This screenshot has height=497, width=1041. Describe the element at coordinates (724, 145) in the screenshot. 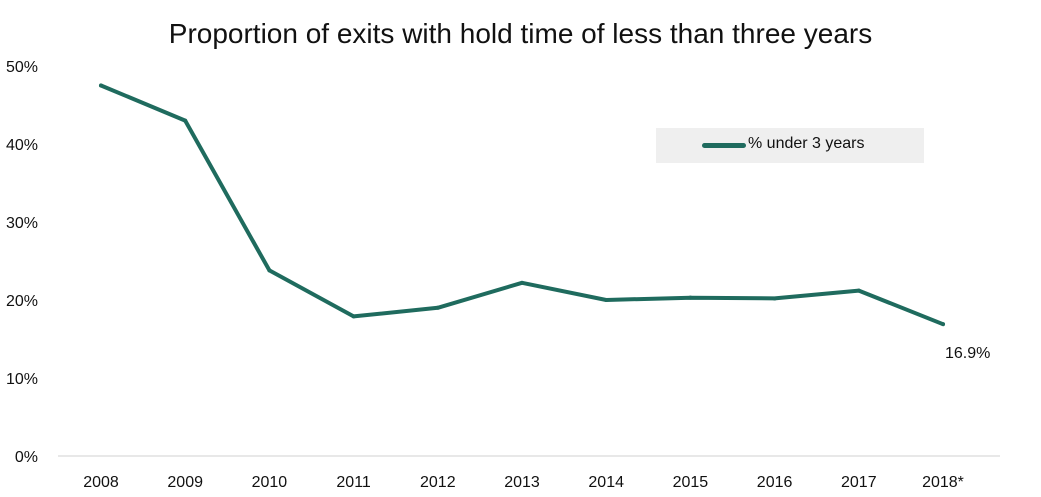

I see `legend-swatch` at that location.